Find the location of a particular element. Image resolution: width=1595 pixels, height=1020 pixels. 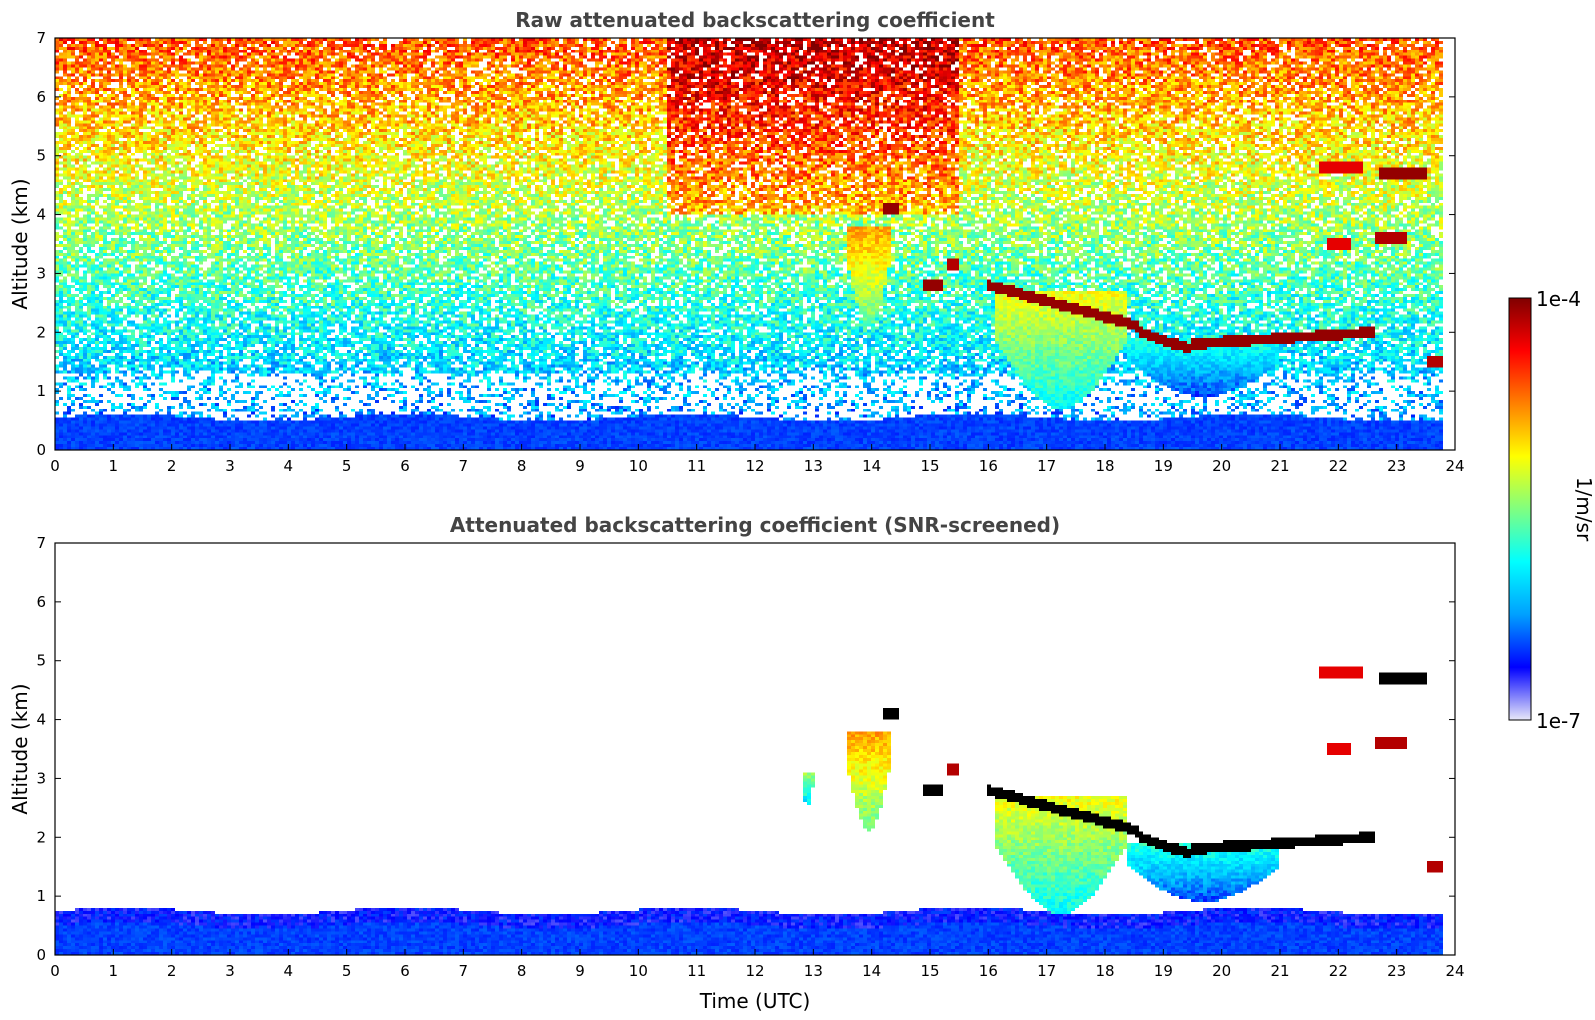

panel-screened-ylabel: Altitude (km) is located at coordinates (20, 748).